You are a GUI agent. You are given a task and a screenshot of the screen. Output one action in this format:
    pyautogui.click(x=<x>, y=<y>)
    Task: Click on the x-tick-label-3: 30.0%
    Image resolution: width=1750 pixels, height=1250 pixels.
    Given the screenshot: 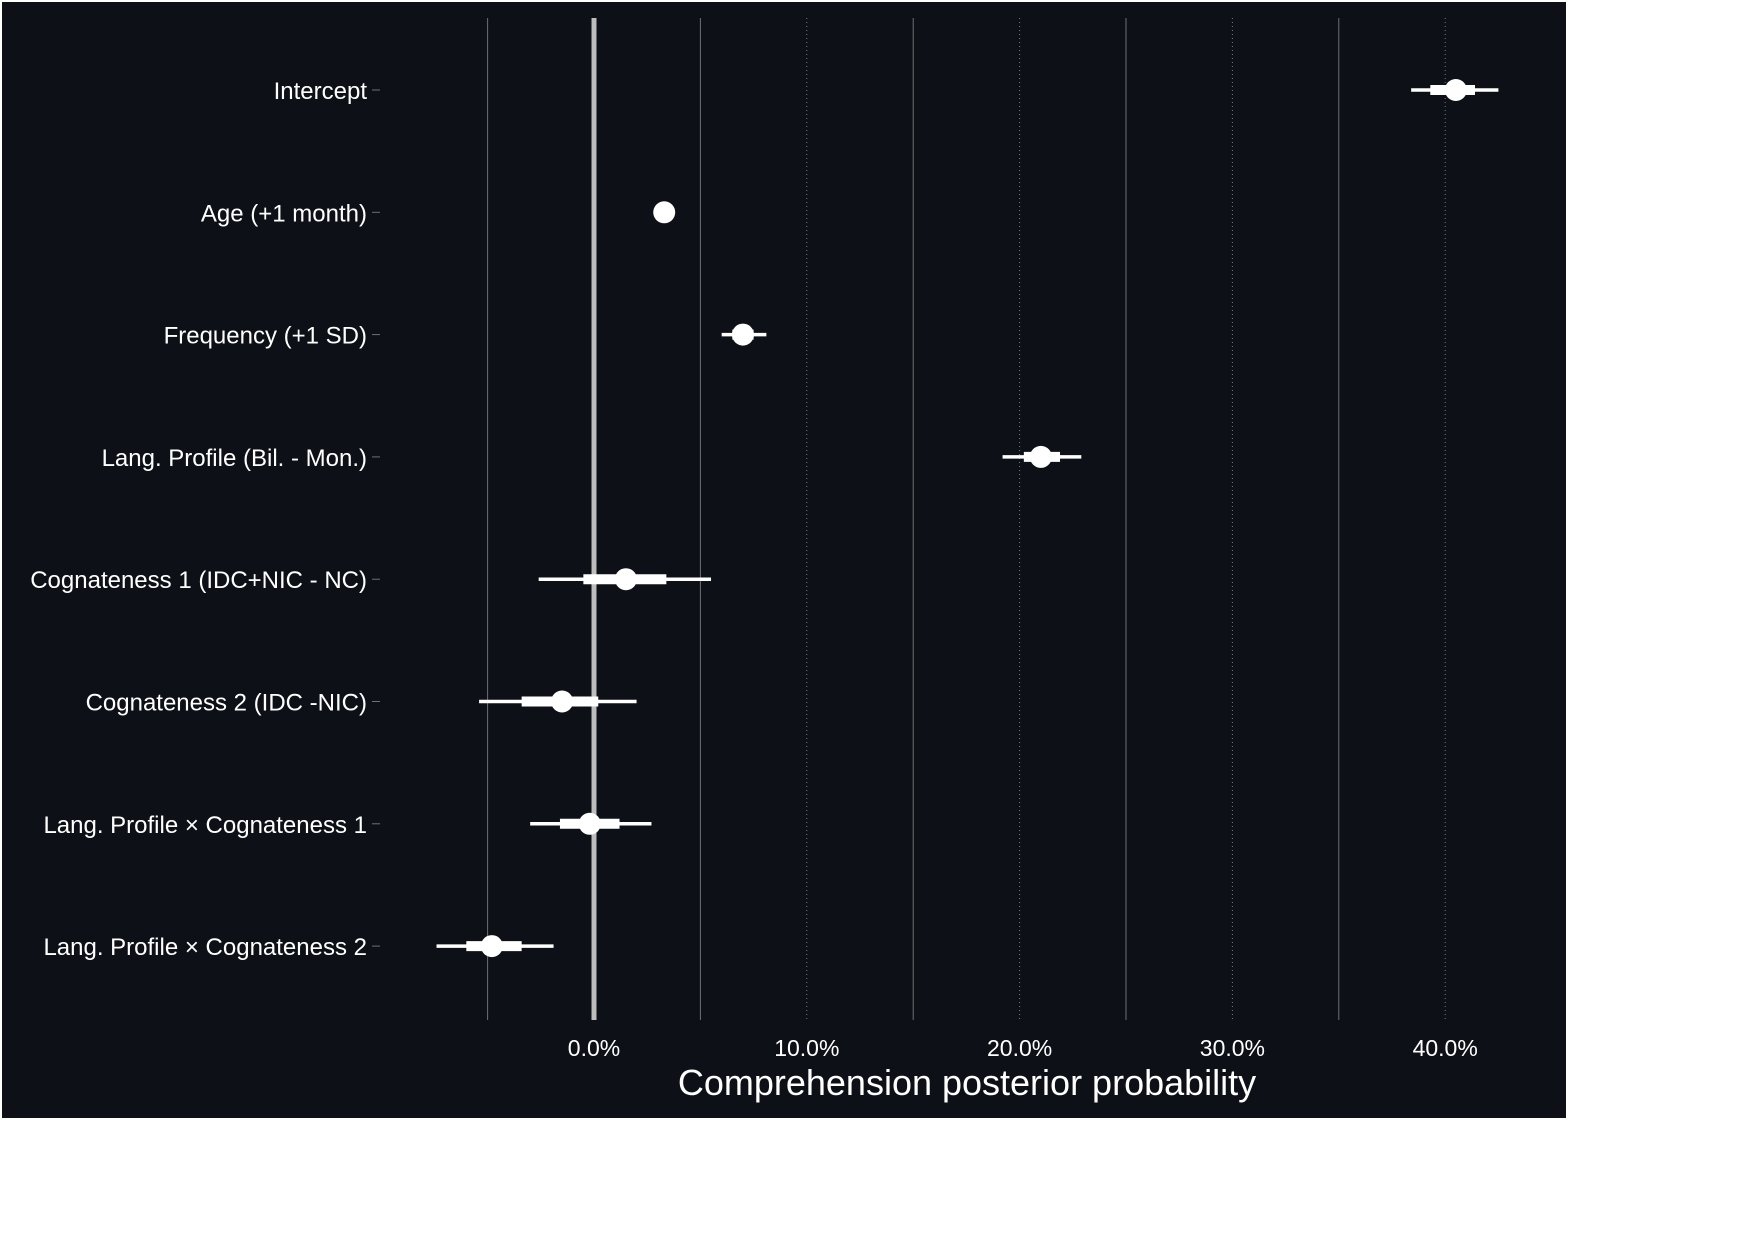 What is the action you would take?
    pyautogui.click(x=1232, y=1048)
    